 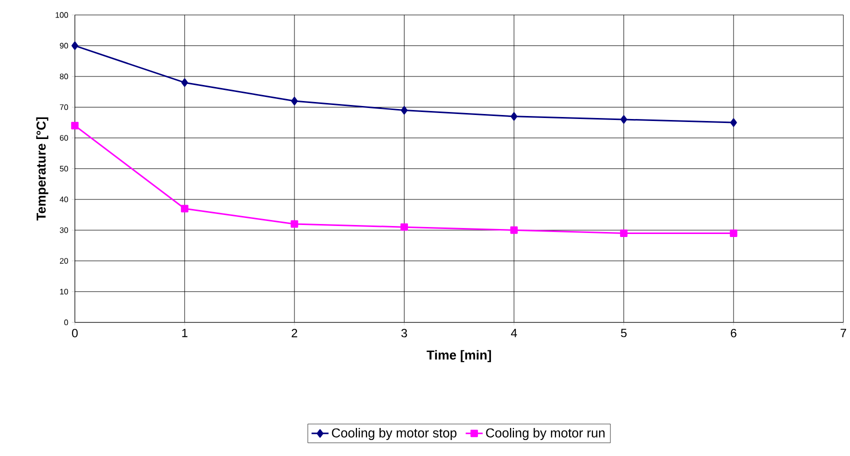 I want to click on x-tick-label: 6, so click(x=733, y=333).